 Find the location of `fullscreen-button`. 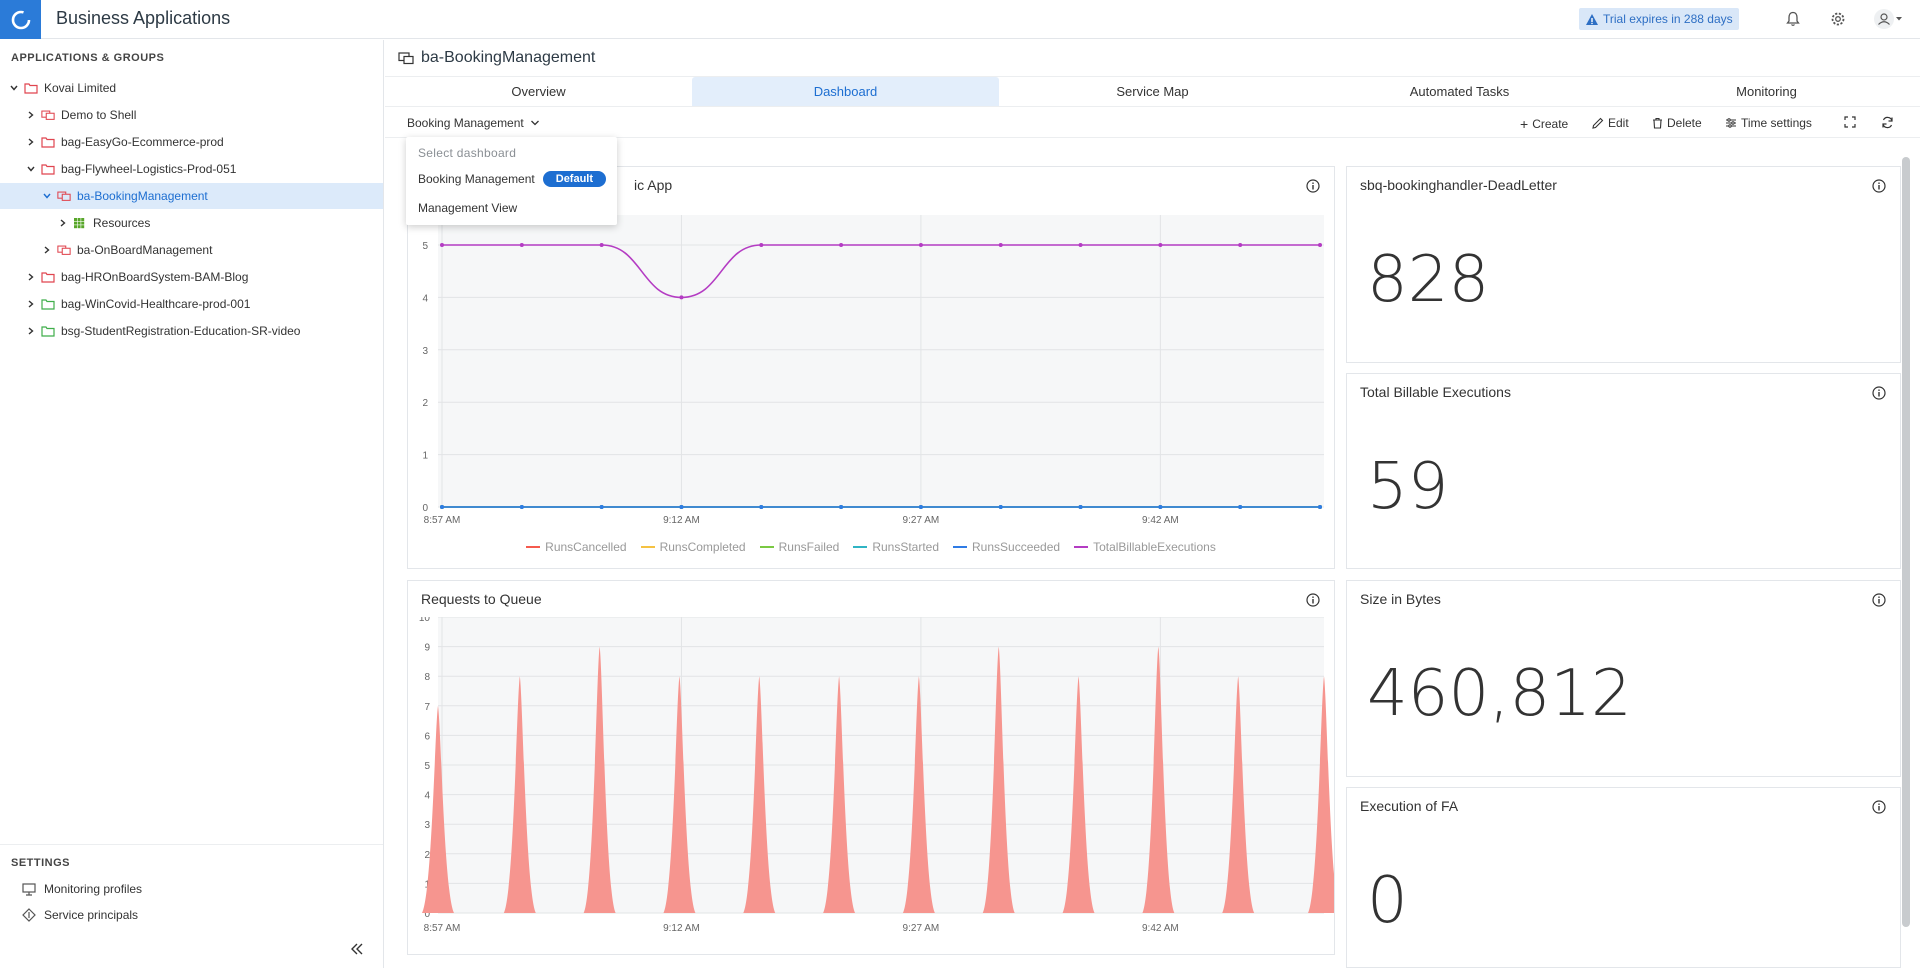

fullscreen-button is located at coordinates (1850, 122).